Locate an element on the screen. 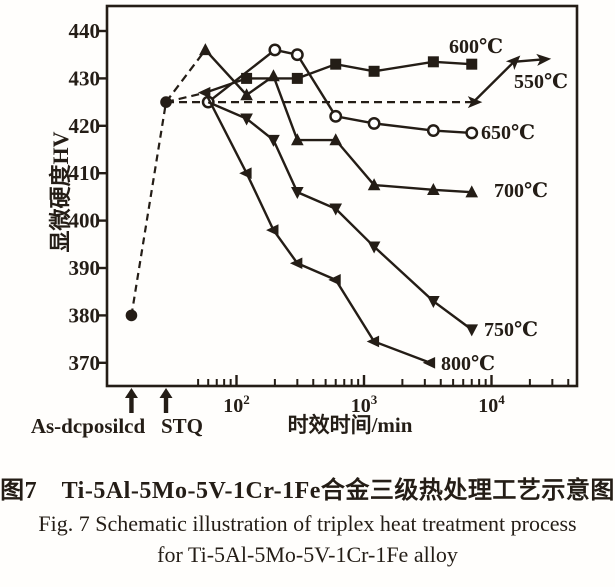  y-tick-label-430: 430 is located at coordinates (85, 78).